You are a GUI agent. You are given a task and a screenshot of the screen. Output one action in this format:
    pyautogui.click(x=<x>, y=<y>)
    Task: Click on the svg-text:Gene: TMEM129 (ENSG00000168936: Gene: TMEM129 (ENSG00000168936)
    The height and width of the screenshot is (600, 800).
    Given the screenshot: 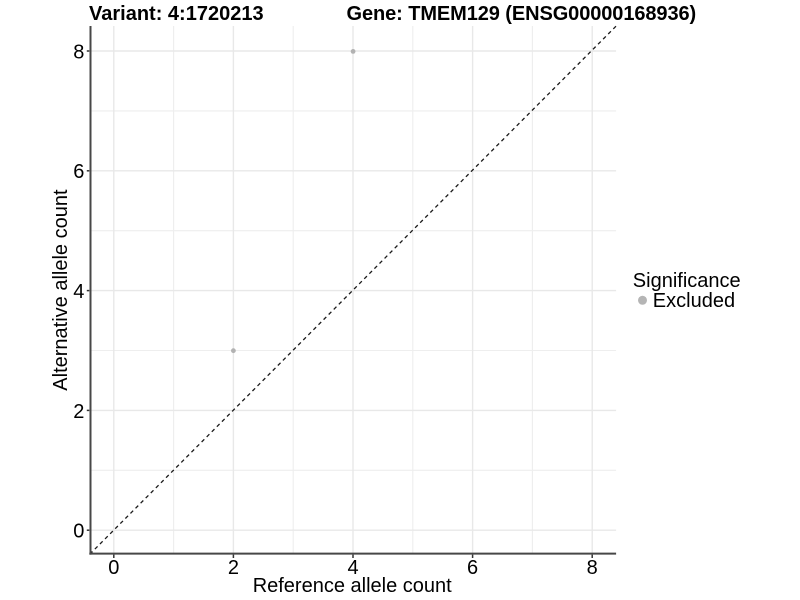 What is the action you would take?
    pyautogui.click(x=522, y=14)
    